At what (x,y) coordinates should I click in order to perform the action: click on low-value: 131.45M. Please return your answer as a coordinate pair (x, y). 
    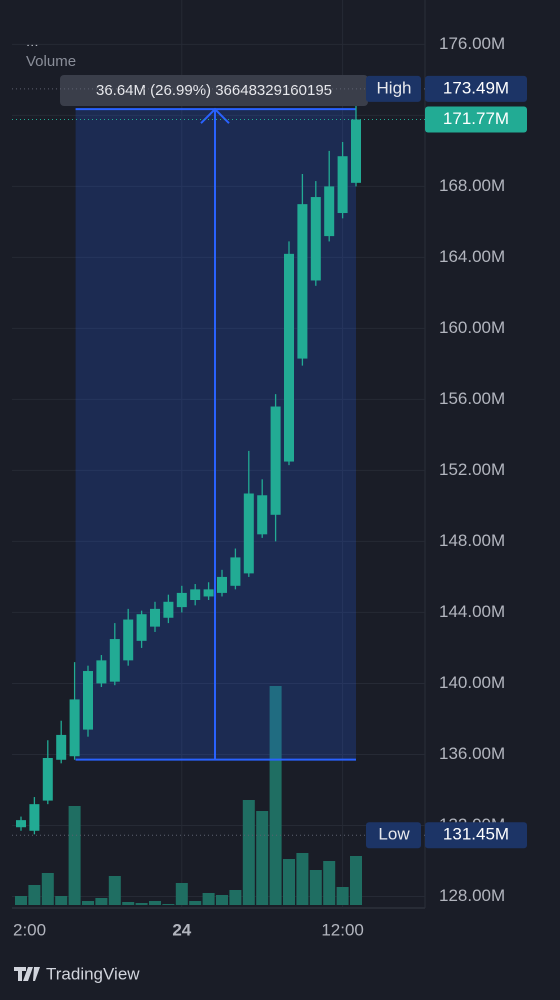
    Looking at the image, I should click on (476, 834).